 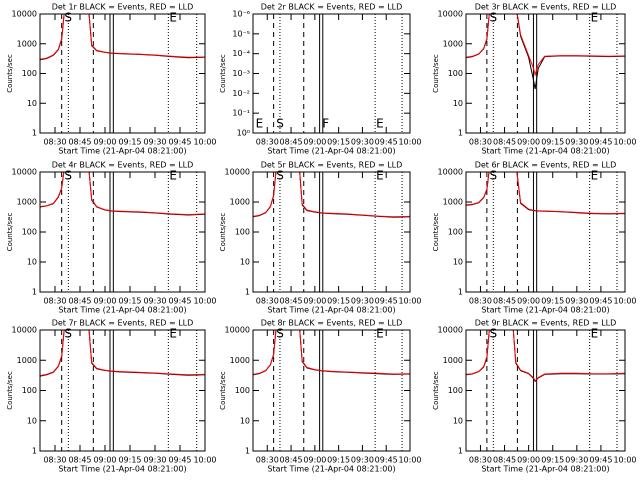 I want to click on chart-title: Det 2r BLACK = Events, RED = LLD, so click(x=332, y=7).